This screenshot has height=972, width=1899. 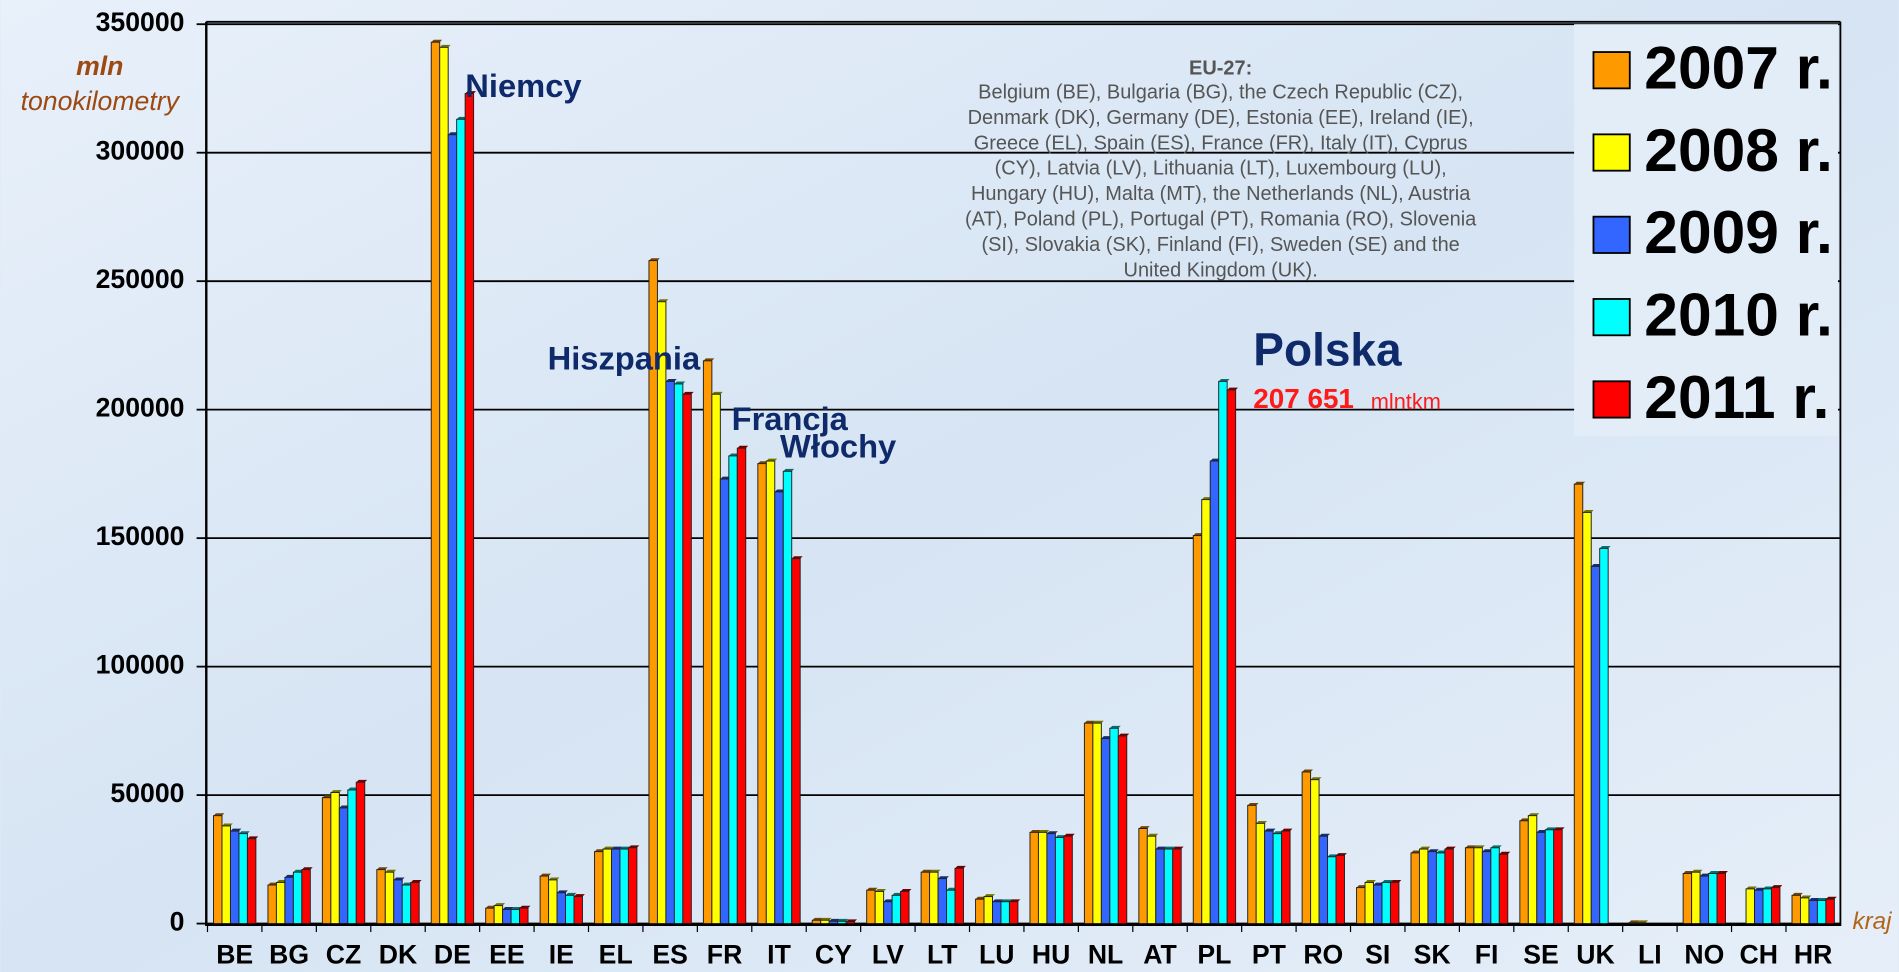 I want to click on y-tick-label: 200000, so click(x=140, y=408).